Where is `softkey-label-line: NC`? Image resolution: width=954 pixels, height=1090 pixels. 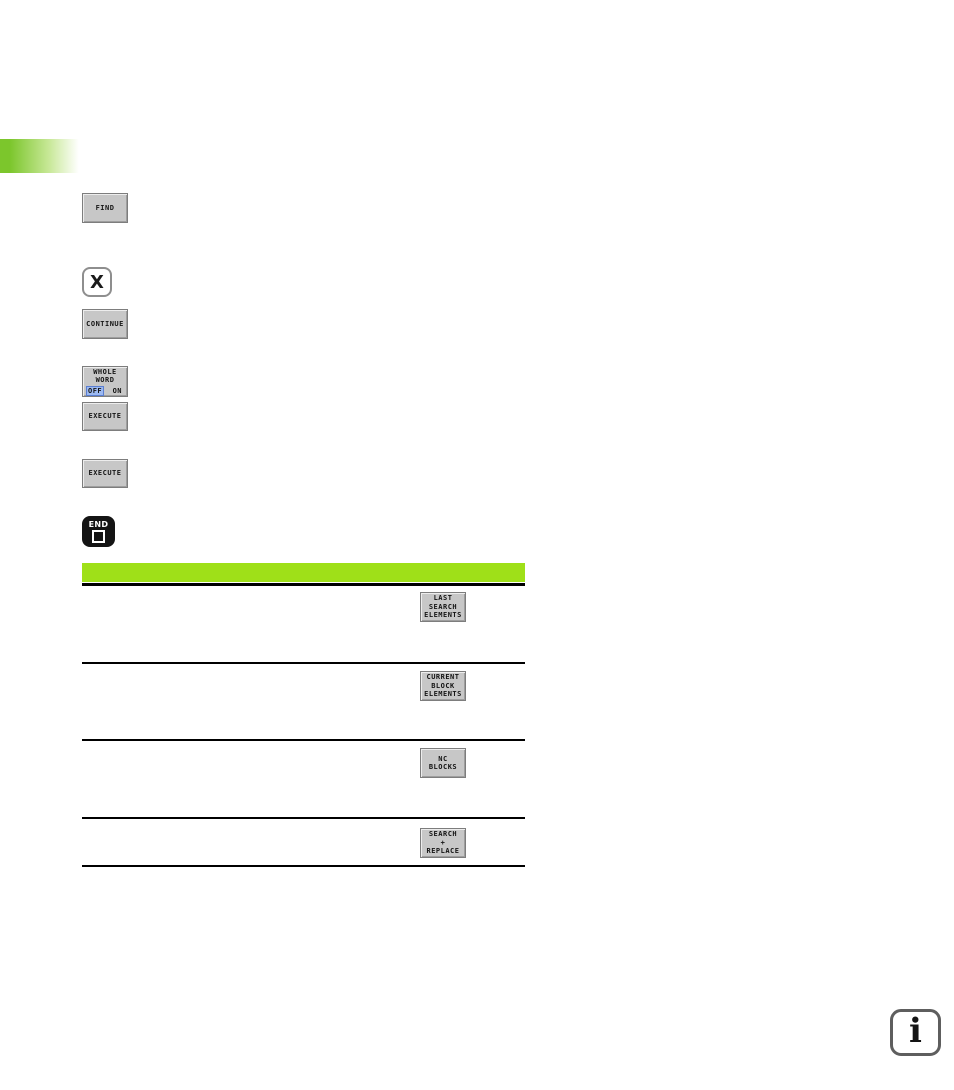
softkey-label-line: NC is located at coordinates (443, 758).